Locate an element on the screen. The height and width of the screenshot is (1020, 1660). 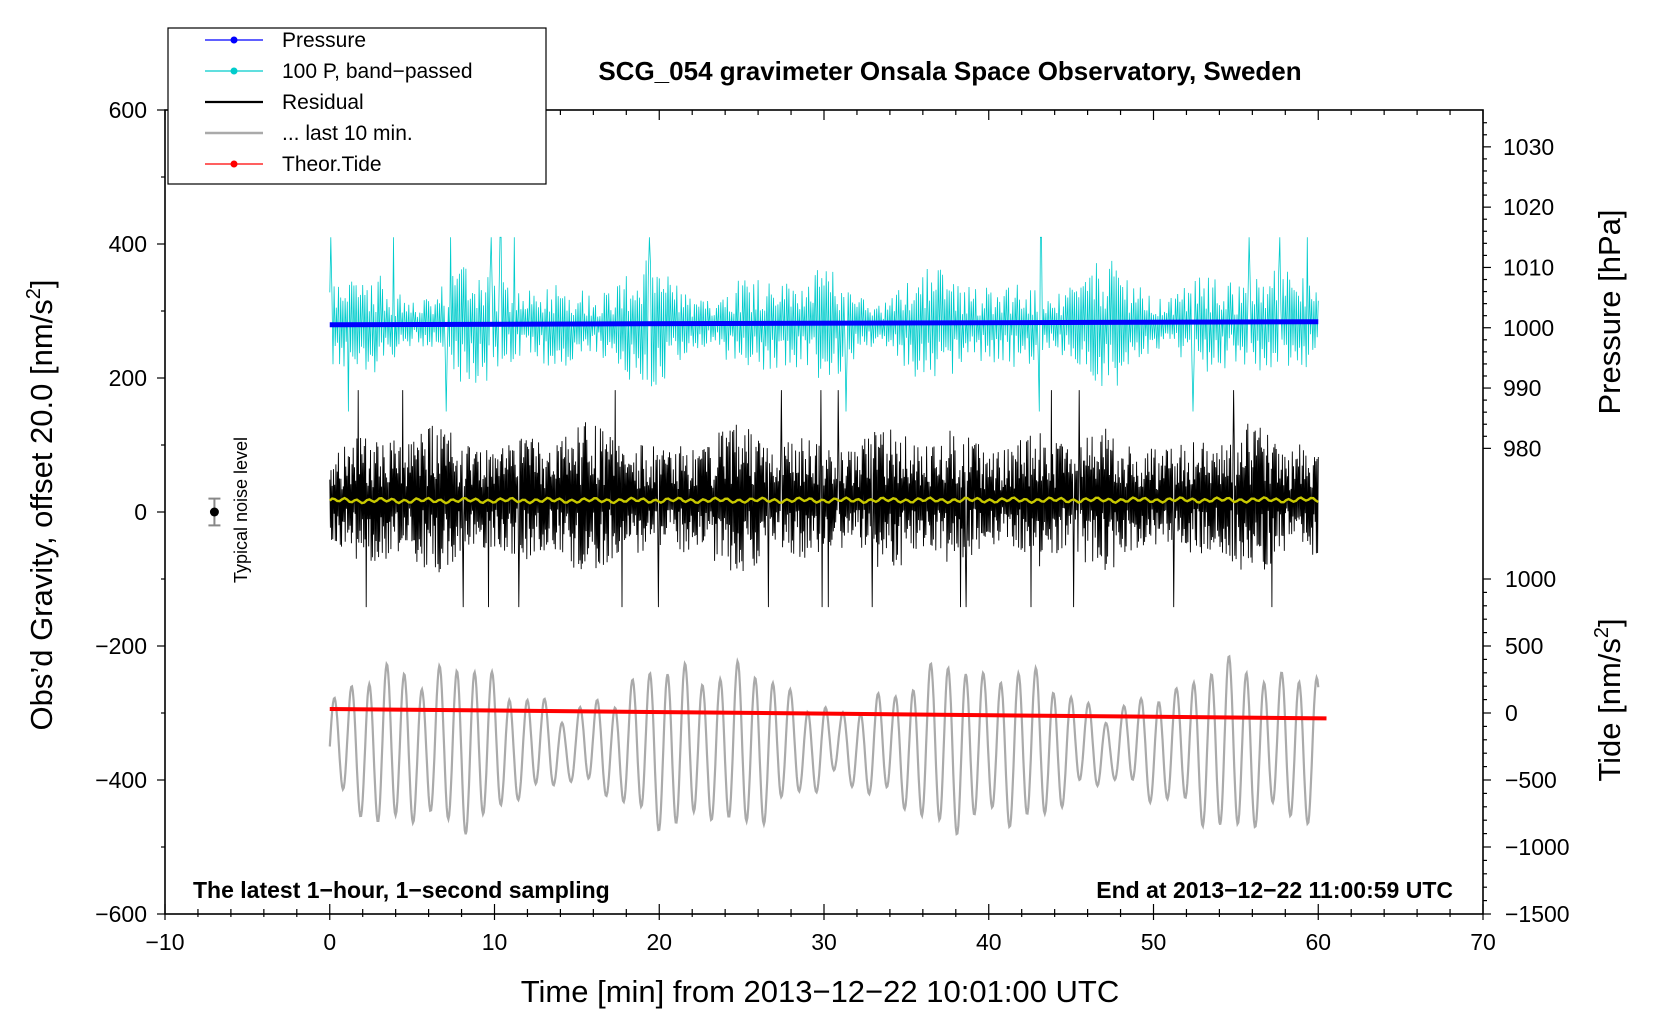
pressure-tick-label: 990 is located at coordinates (1522, 388).